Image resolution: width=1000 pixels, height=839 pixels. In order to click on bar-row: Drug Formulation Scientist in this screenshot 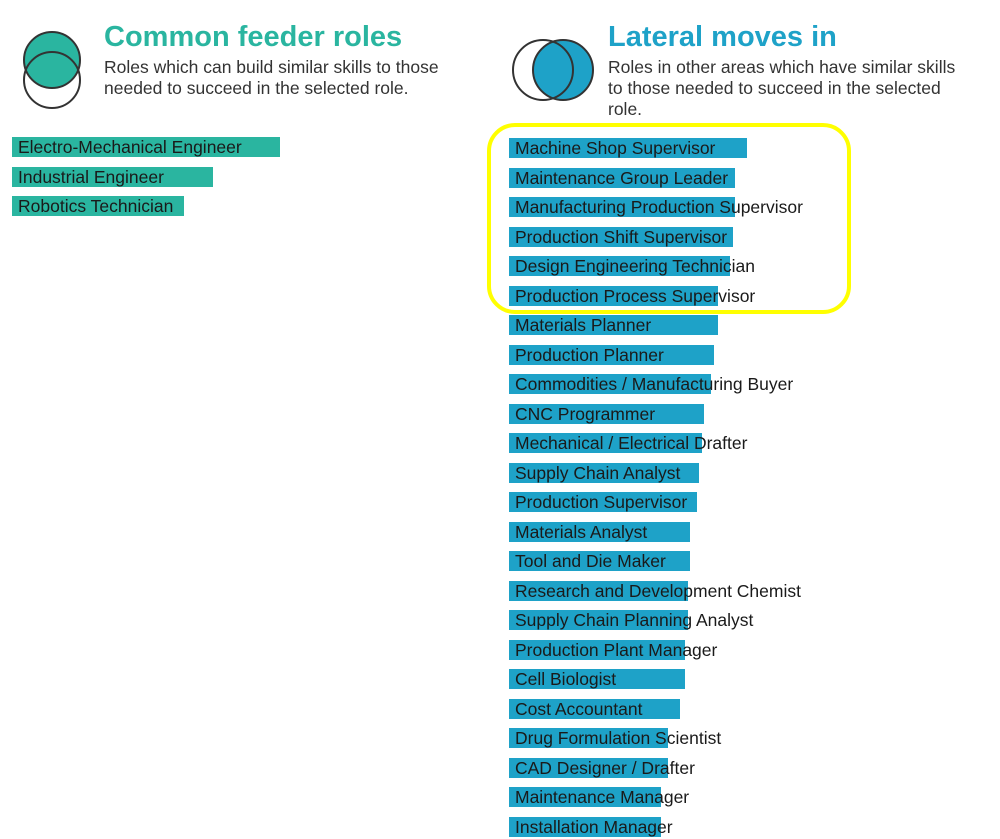, I will do `click(728, 738)`.